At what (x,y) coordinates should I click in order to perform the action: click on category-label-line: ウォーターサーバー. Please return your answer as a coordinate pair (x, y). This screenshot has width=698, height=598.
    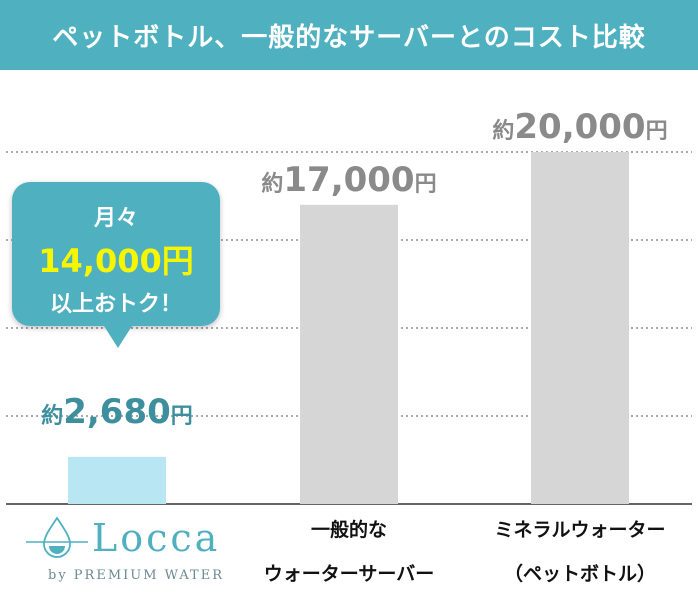
    Looking at the image, I should click on (349, 574).